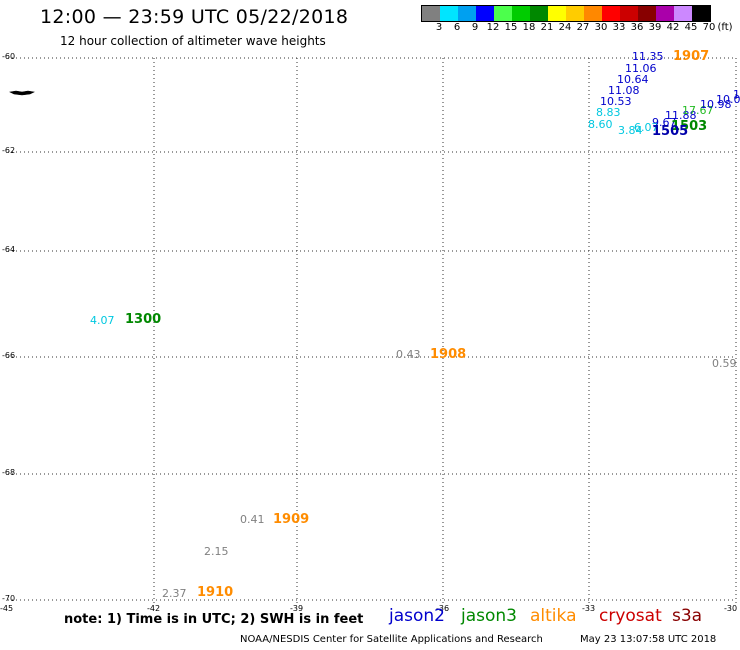  Describe the element at coordinates (448, 354) in the screenshot. I see `pass-time-label: 1908` at that location.